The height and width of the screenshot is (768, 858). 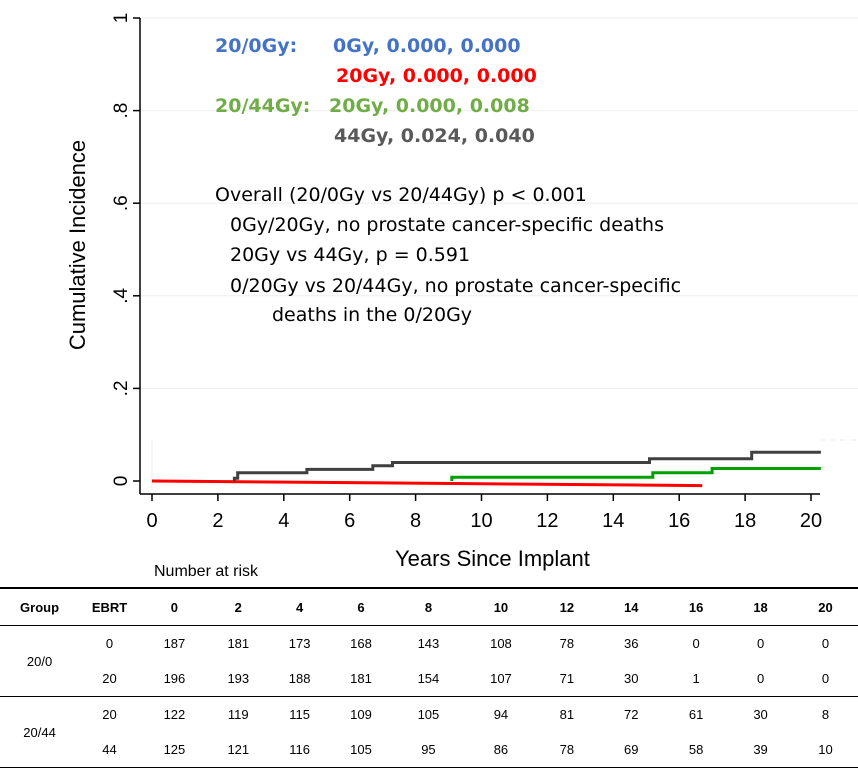 What do you see at coordinates (631, 606) in the screenshot?
I see `header-cell: 14` at bounding box center [631, 606].